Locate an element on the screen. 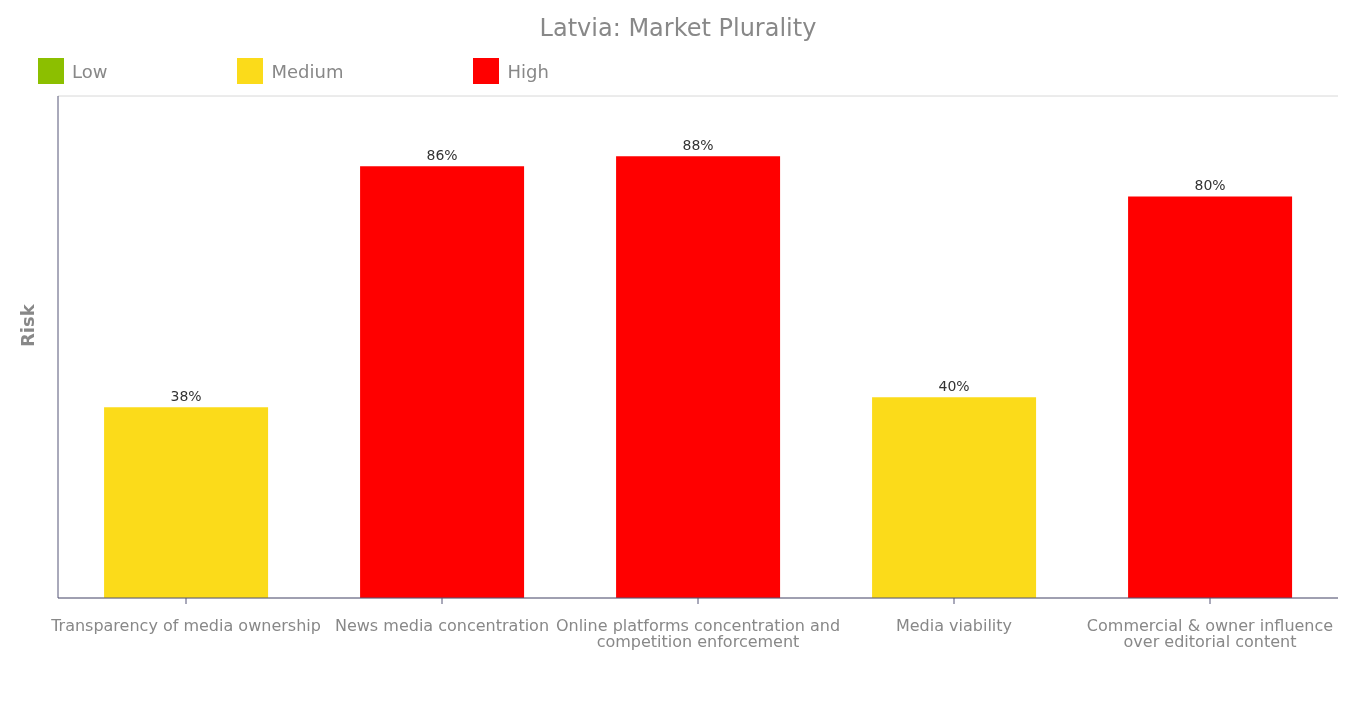  data-label: 40% is located at coordinates (954, 386).